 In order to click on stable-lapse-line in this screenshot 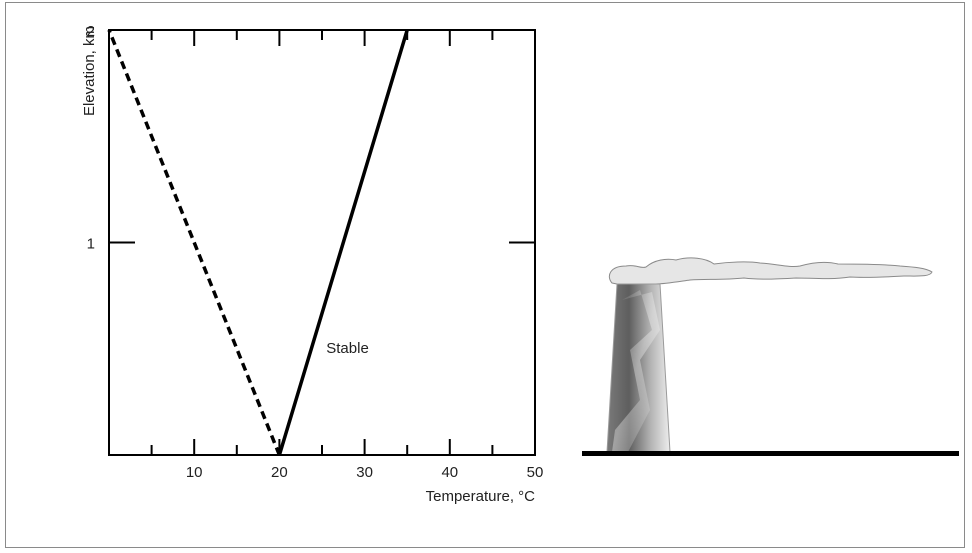, I will do `click(343, 242)`.